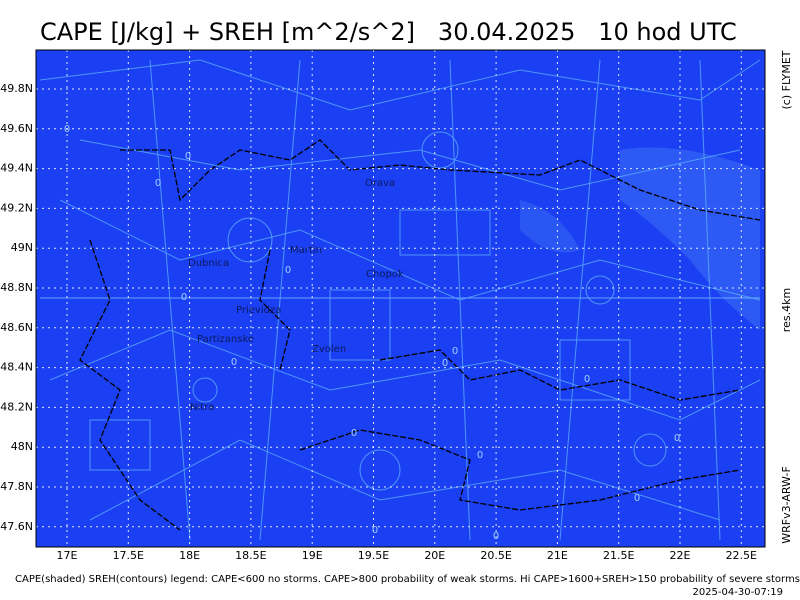 The height and width of the screenshot is (600, 800). I want to click on lon-label: 17.5E, so click(128, 555).